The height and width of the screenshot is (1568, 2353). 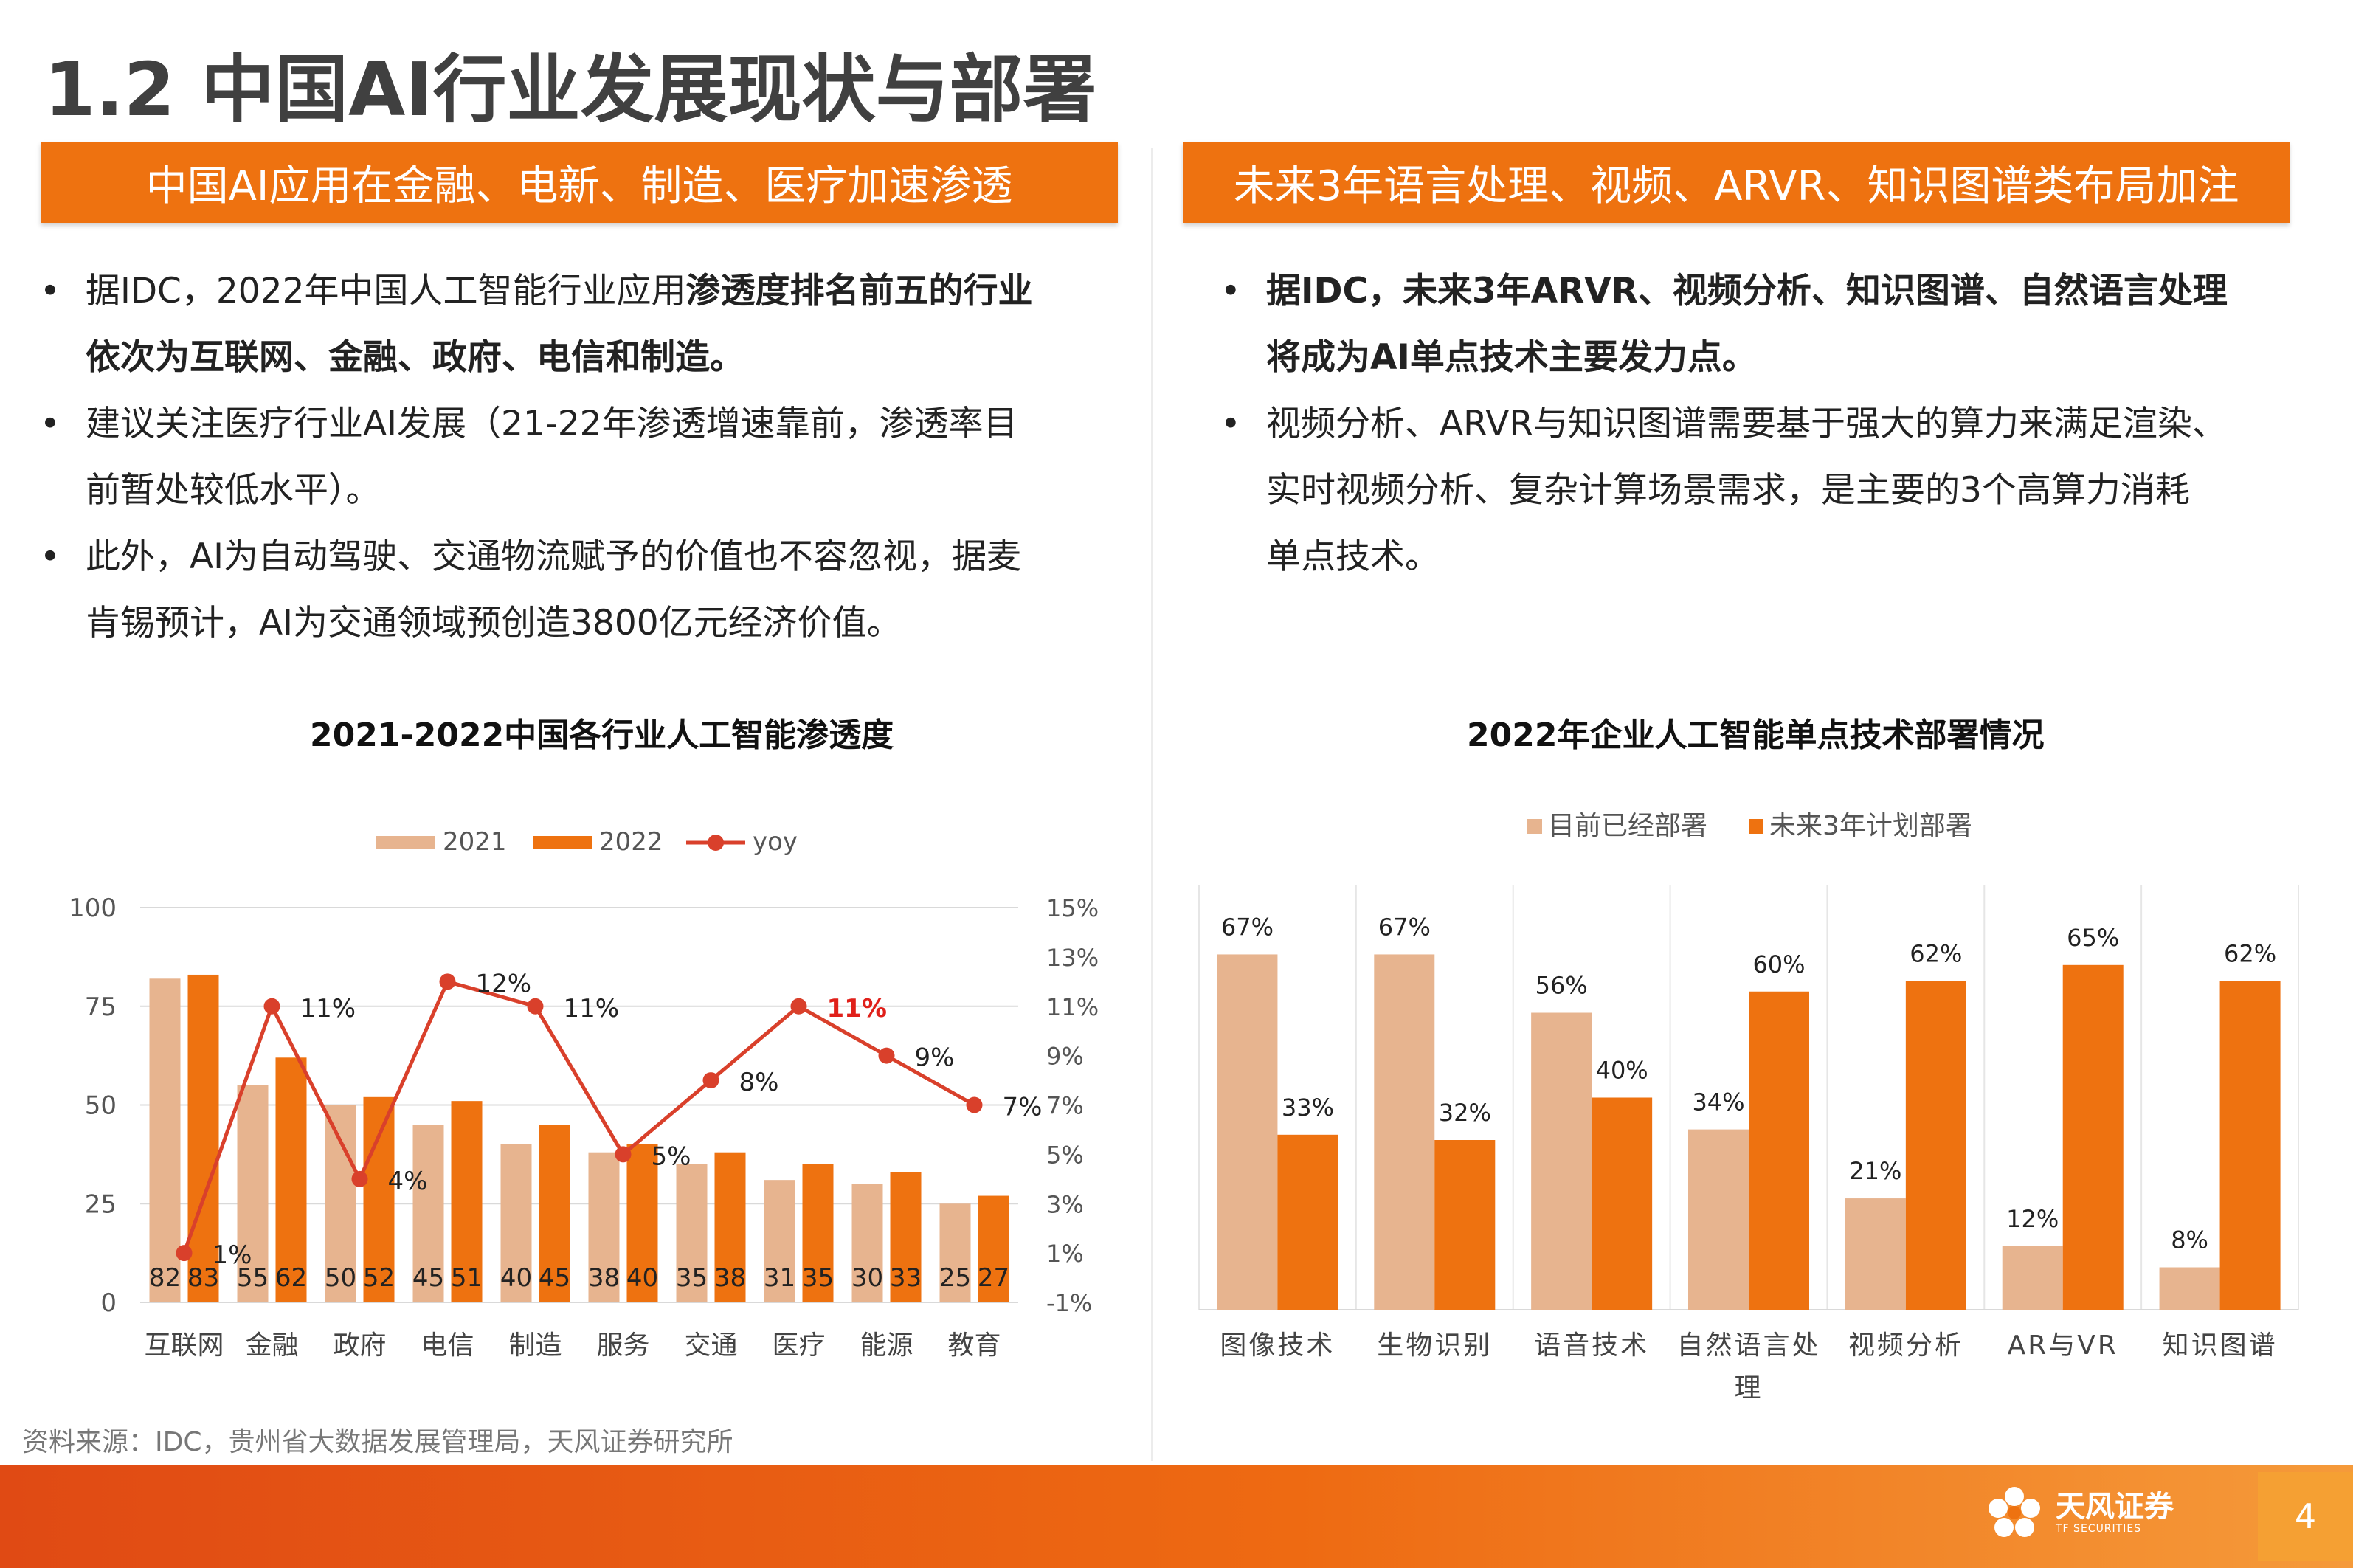 What do you see at coordinates (291, 1278) in the screenshot?
I see `bar-value-label: 62` at bounding box center [291, 1278].